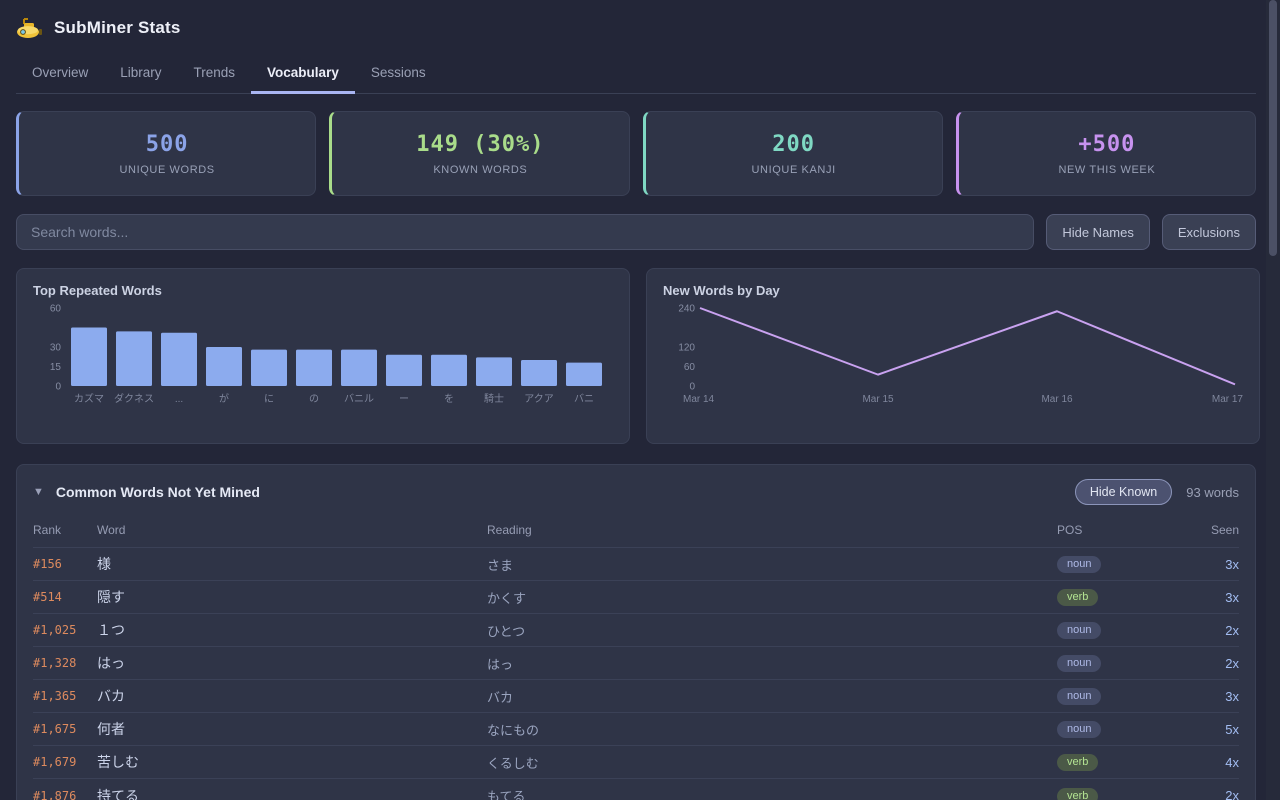  Describe the element at coordinates (1070, 530) in the screenshot. I see `col-pos: POS` at that location.